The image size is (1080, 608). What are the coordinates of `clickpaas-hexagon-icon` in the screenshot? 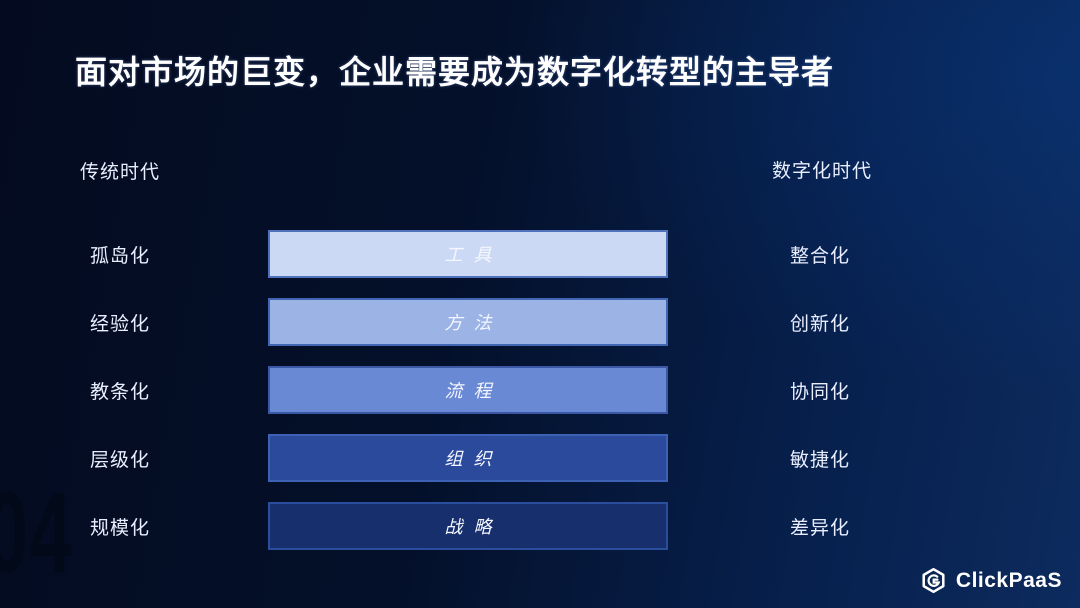 It's located at (933, 580).